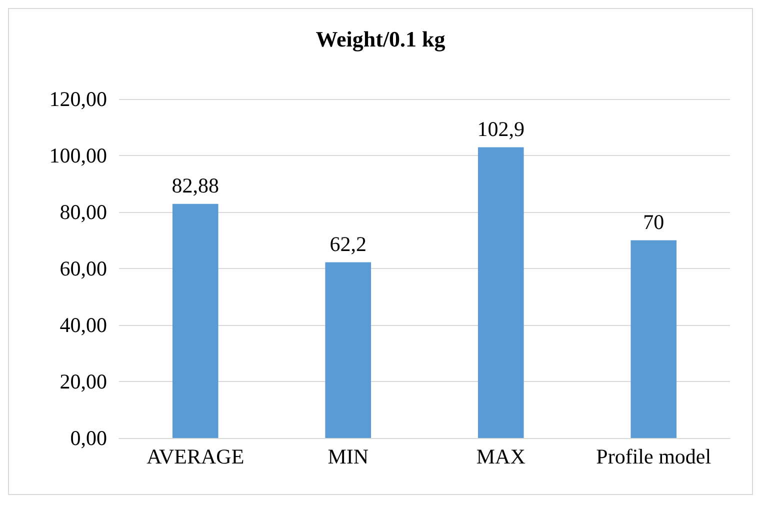 Image resolution: width=765 pixels, height=507 pixels. Describe the element at coordinates (83, 325) in the screenshot. I see `y-tick-label: 40,00` at that location.